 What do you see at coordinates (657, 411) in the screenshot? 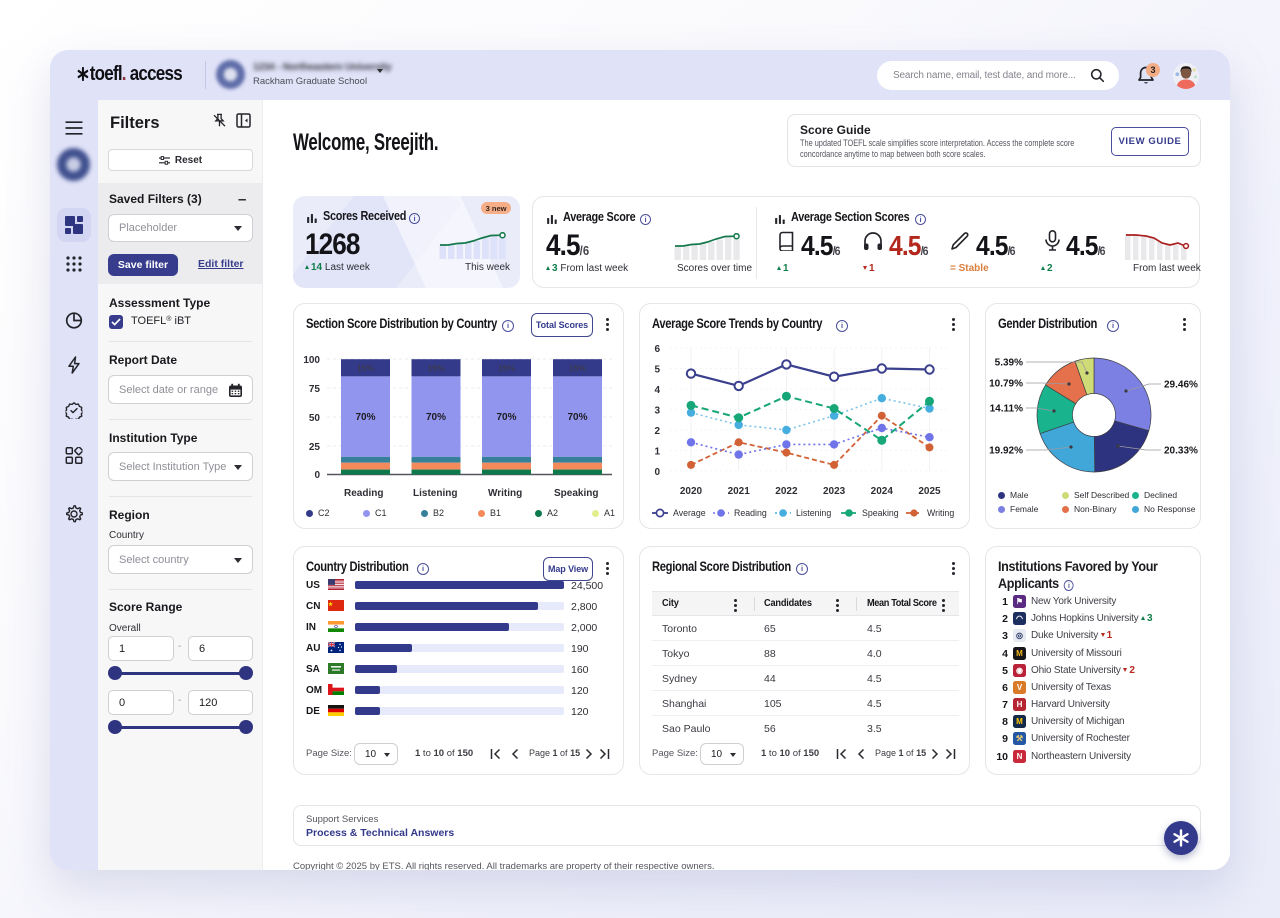
I see `svg-text: 3` at bounding box center [657, 411].